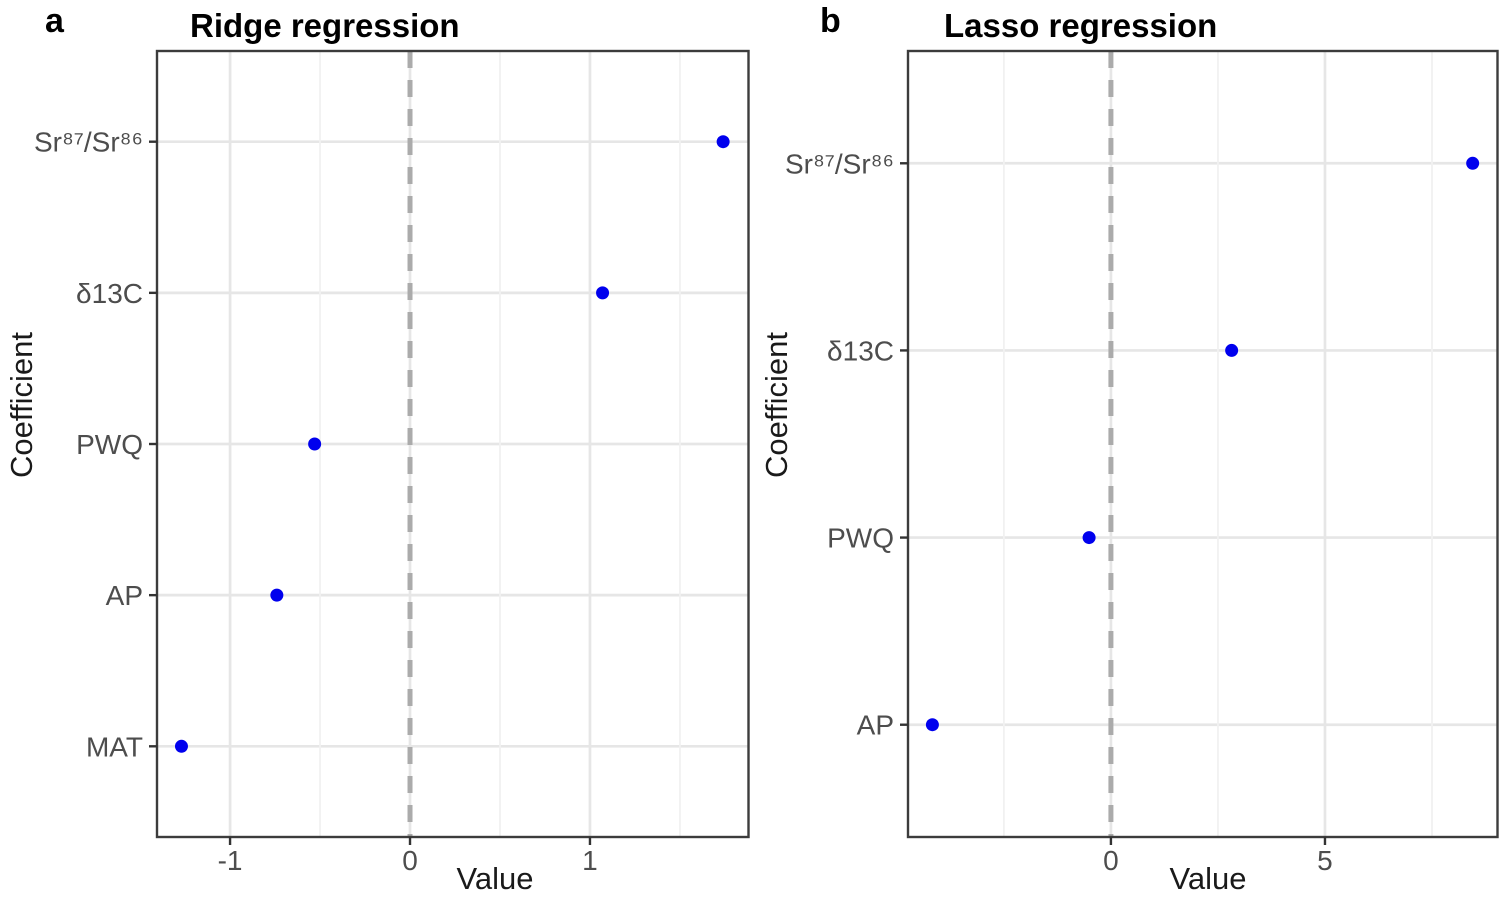 The image size is (1500, 899). Describe the element at coordinates (495, 878) in the screenshot. I see `ridge-x-axis-label: Value` at that location.